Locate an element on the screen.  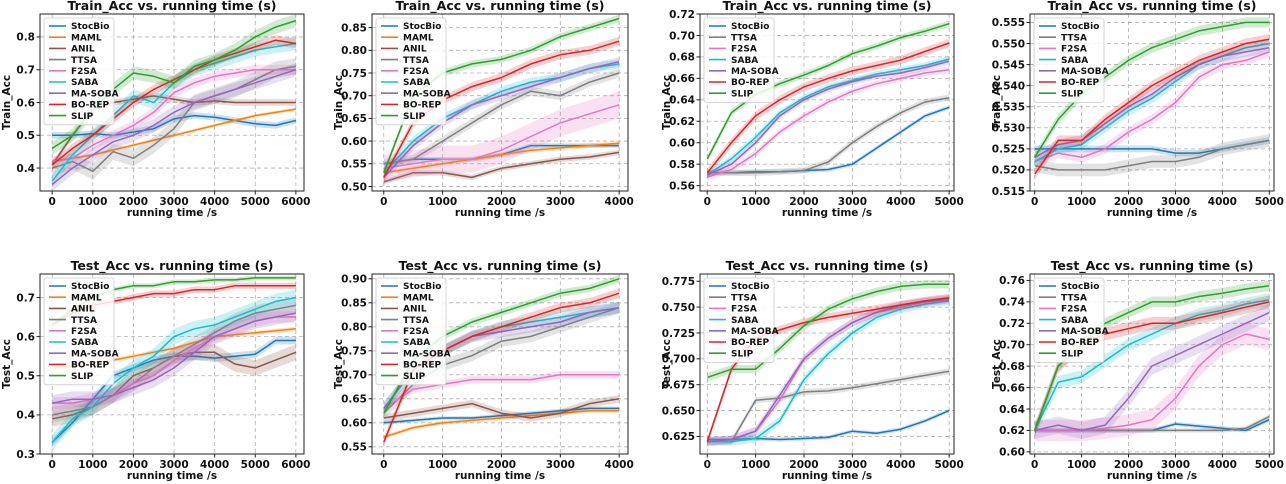
line-maml is located at coordinates (501, 424).